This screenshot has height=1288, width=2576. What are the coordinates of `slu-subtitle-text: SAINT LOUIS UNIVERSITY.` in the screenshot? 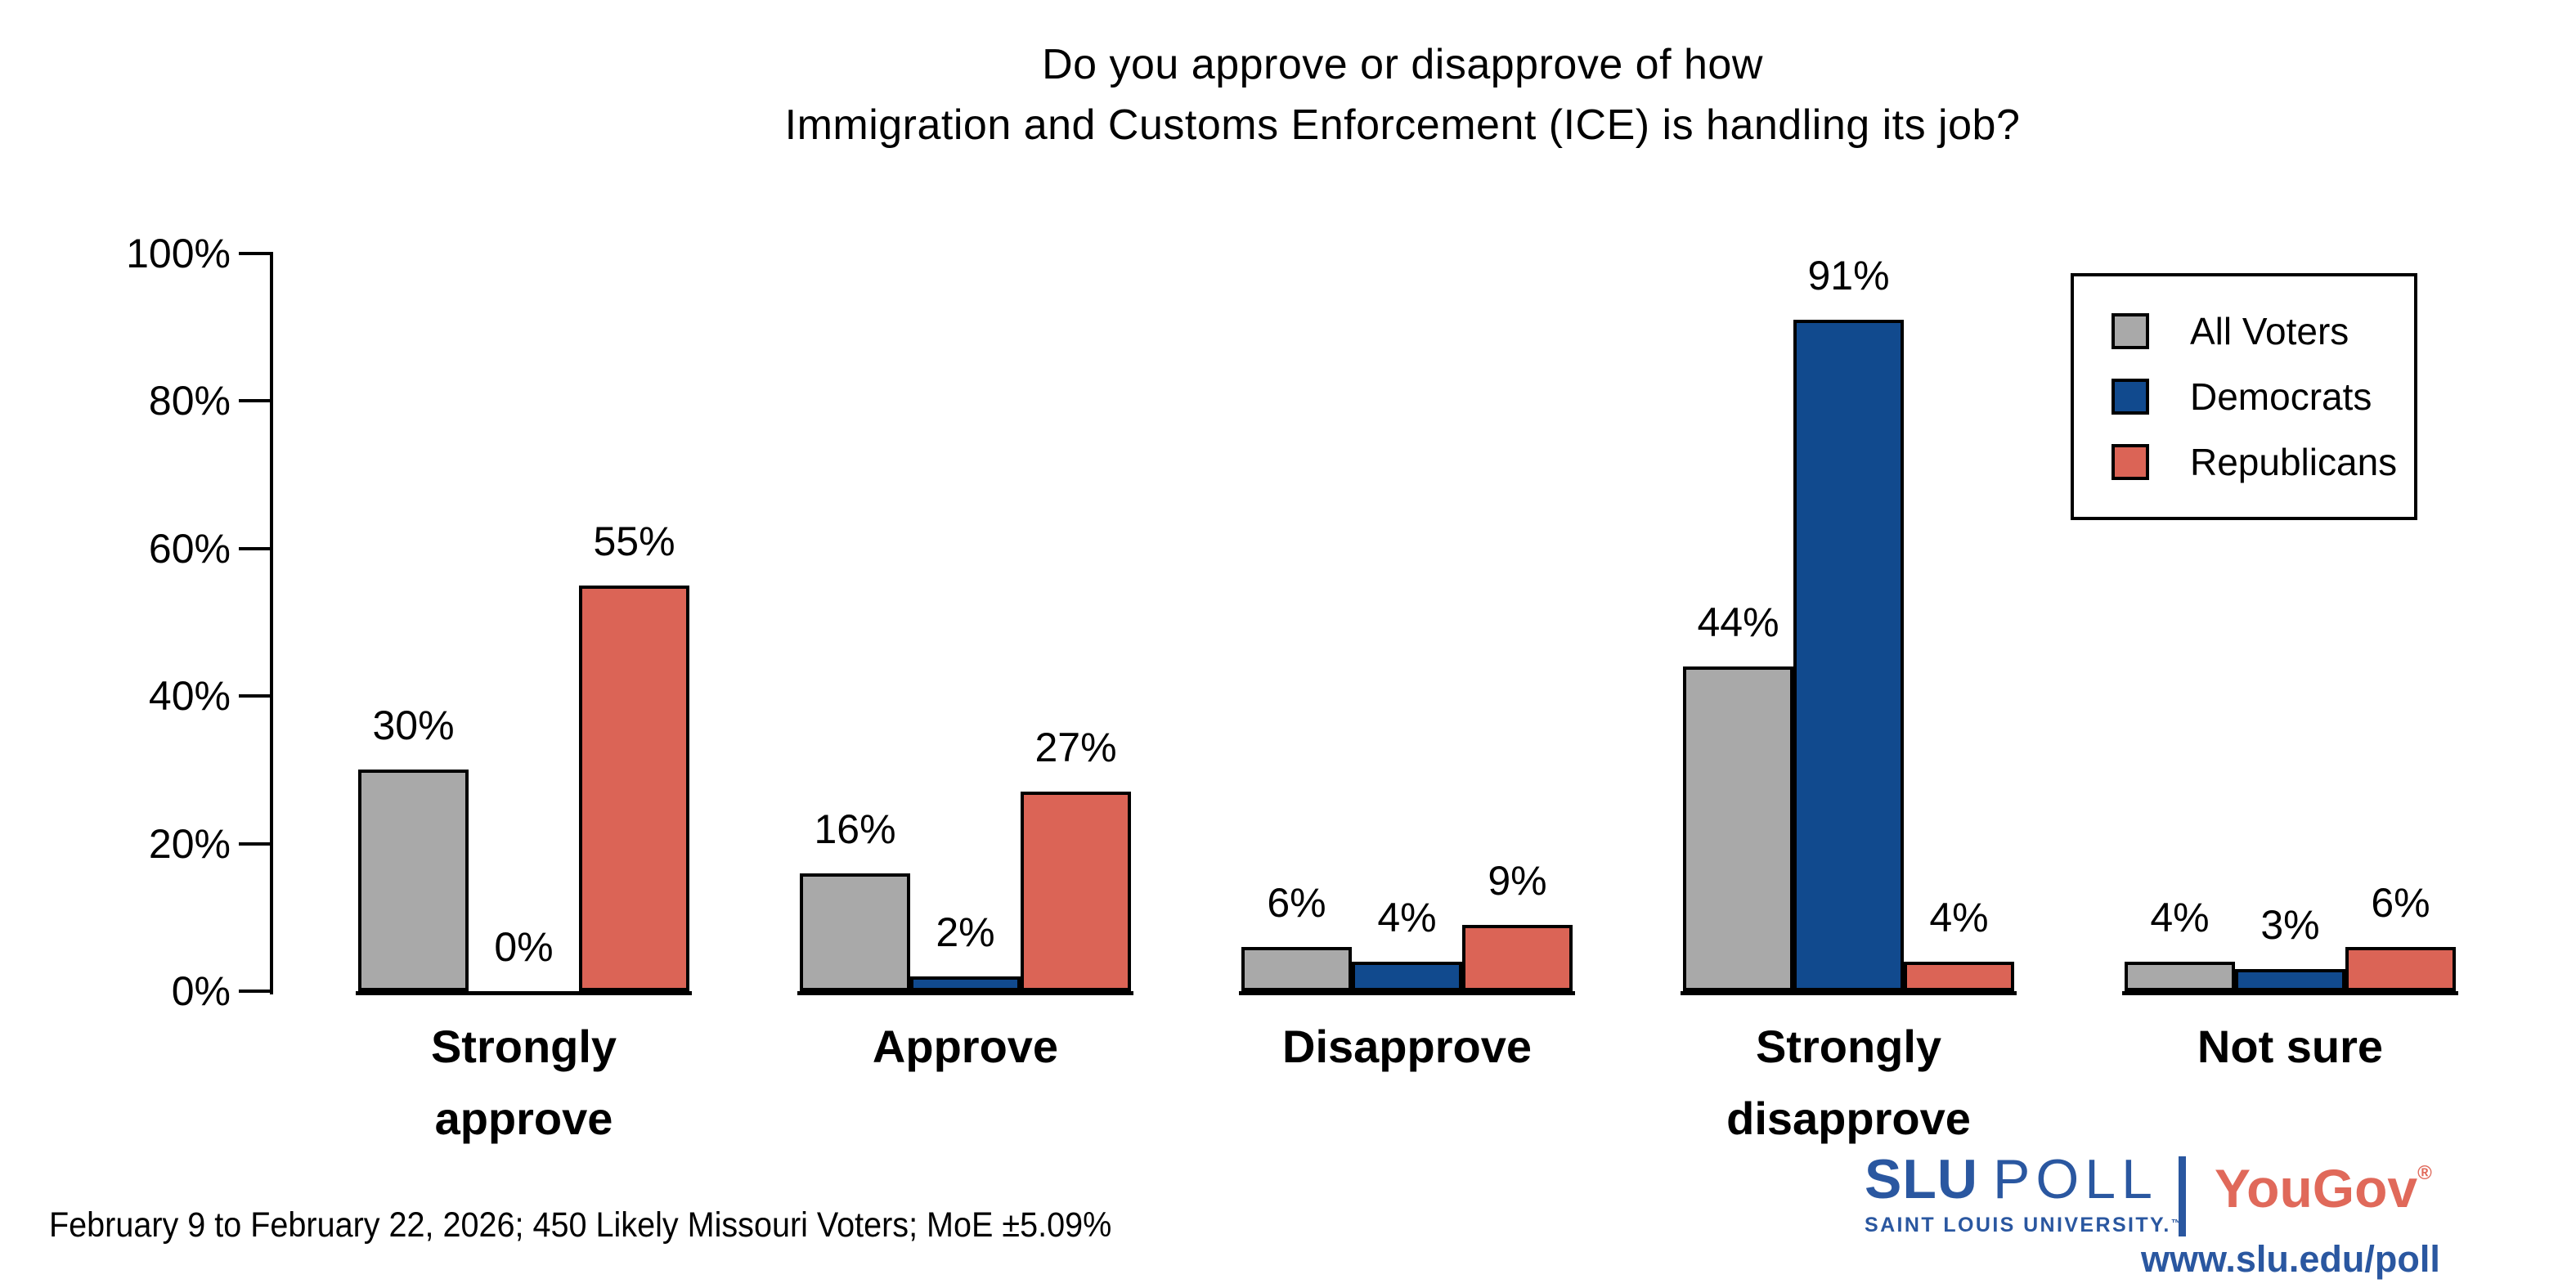 It's located at (2018, 1225).